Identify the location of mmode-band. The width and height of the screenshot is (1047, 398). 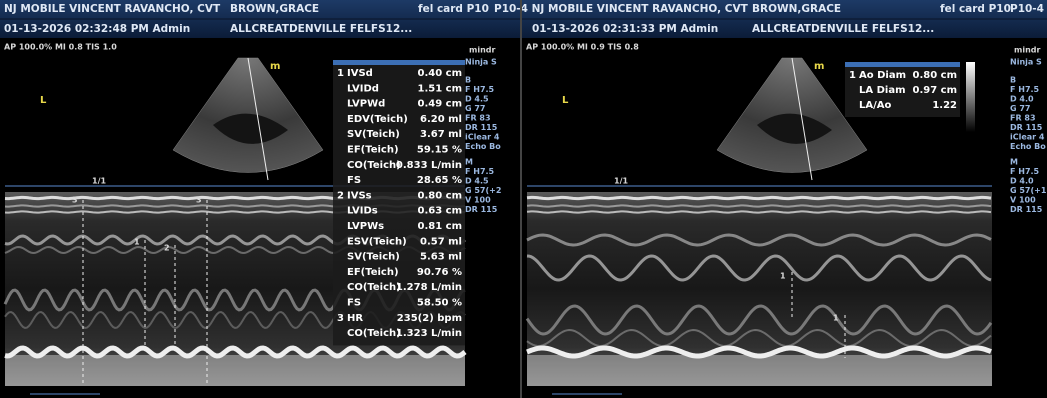
(759, 206).